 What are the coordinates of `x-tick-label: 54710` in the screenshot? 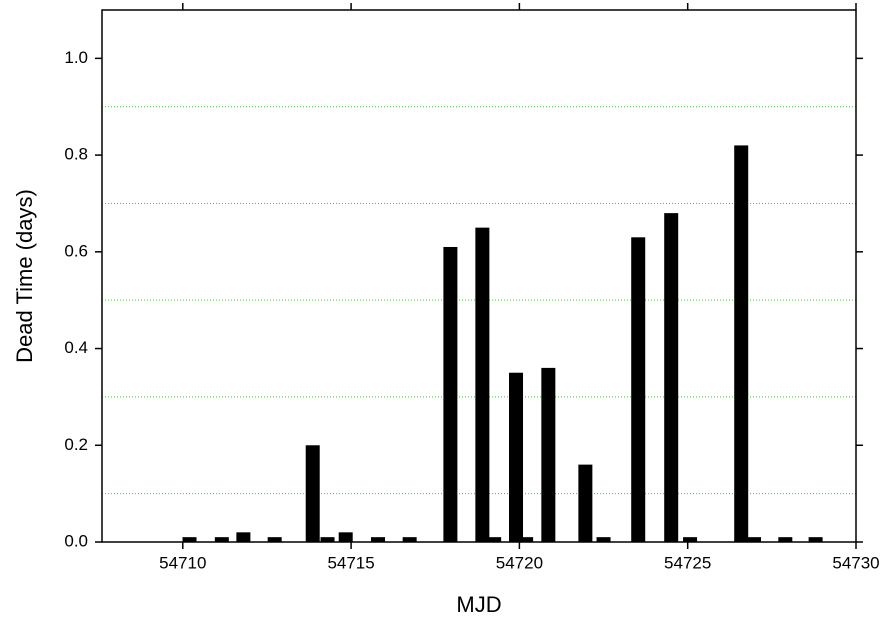 It's located at (182, 562).